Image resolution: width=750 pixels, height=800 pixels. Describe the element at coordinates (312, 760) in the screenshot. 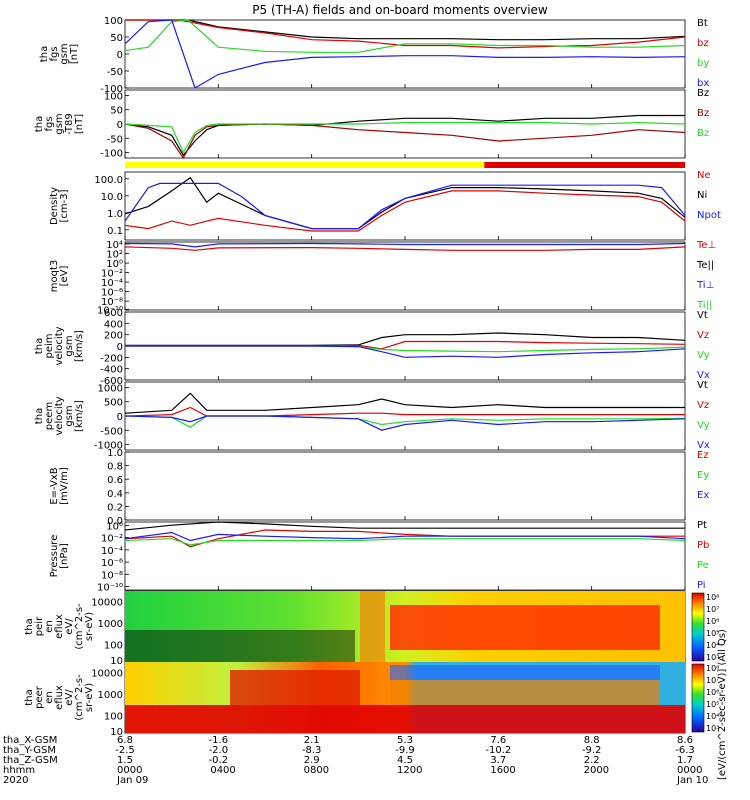

I see `x-axis-value: 2.9` at that location.